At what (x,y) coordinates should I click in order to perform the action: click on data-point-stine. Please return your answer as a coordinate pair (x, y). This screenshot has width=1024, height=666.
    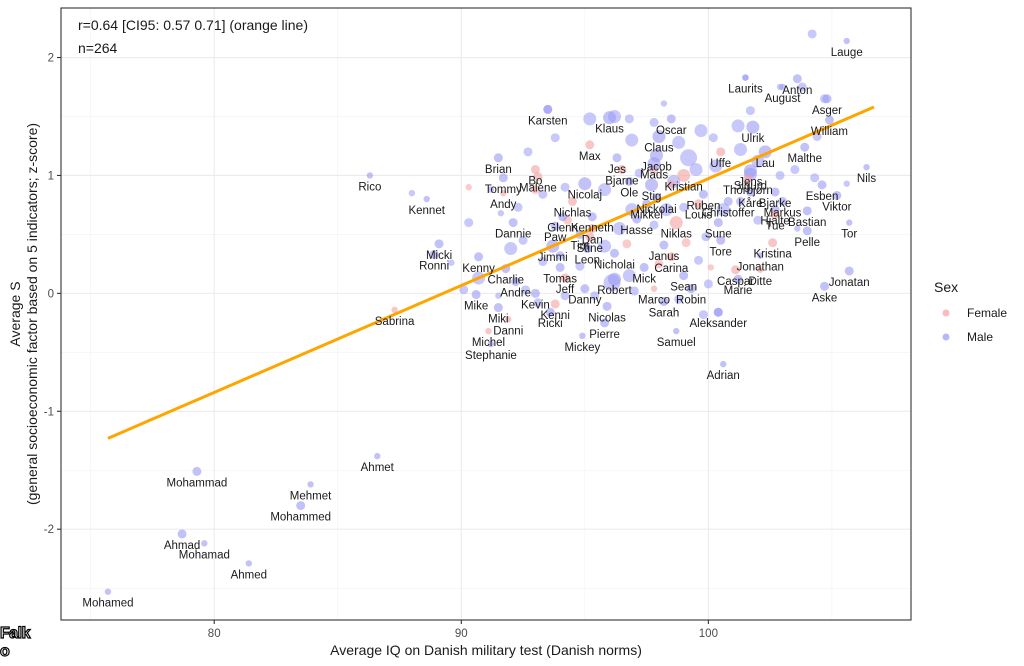
    Looking at the image, I should click on (590, 237).